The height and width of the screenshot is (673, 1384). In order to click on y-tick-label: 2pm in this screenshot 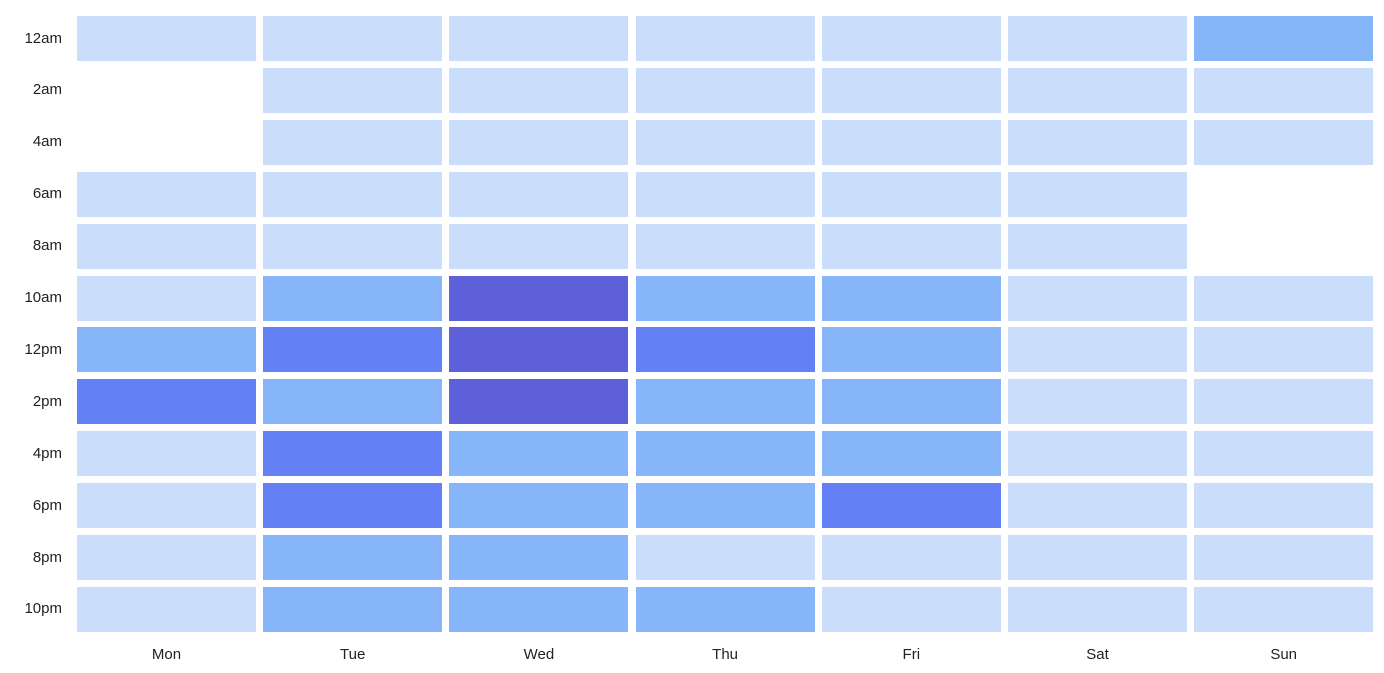, I will do `click(47, 401)`.